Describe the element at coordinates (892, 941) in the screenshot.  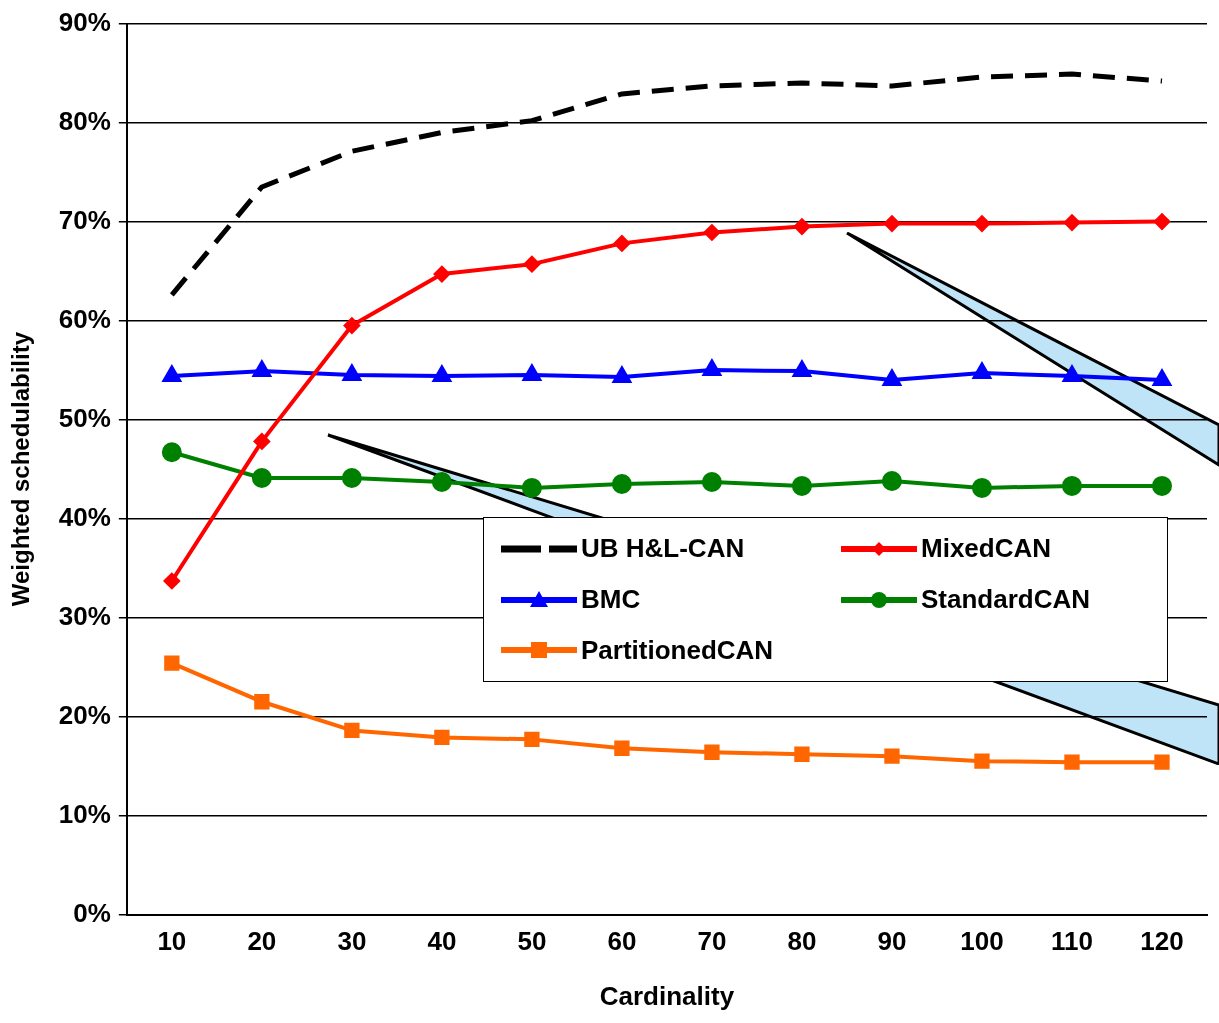
I see `x-tick-label: 90` at that location.